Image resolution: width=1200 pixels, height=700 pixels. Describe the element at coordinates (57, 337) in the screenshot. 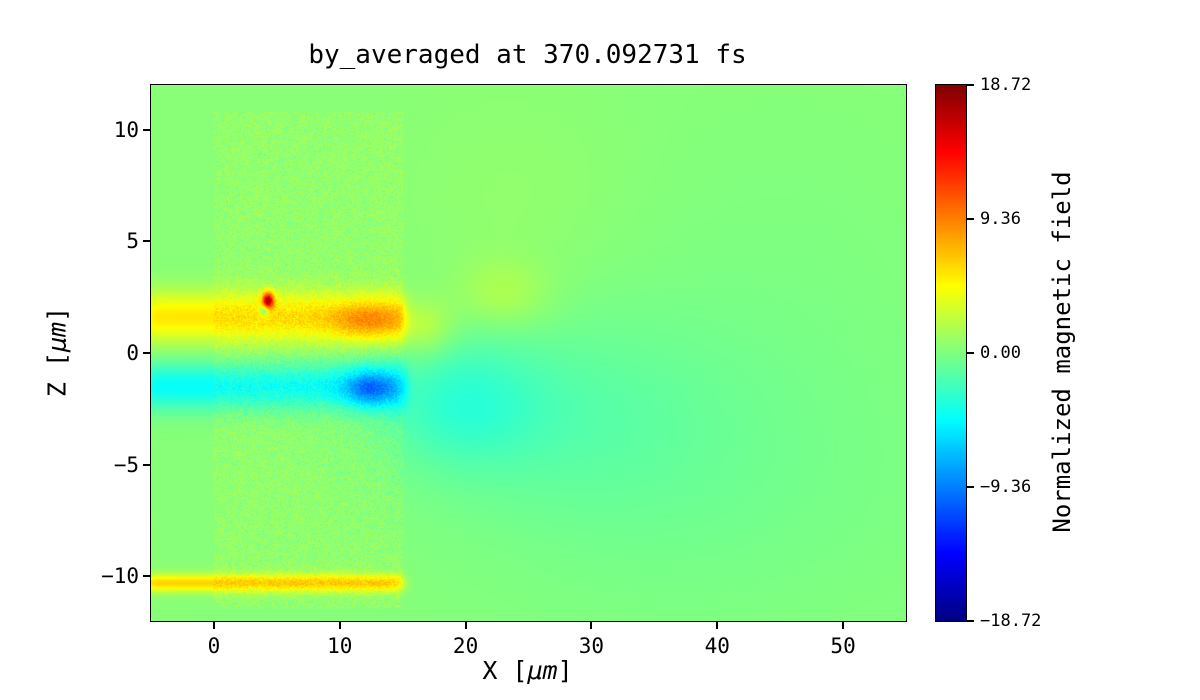

I see `y-axis-label-units: μm` at that location.